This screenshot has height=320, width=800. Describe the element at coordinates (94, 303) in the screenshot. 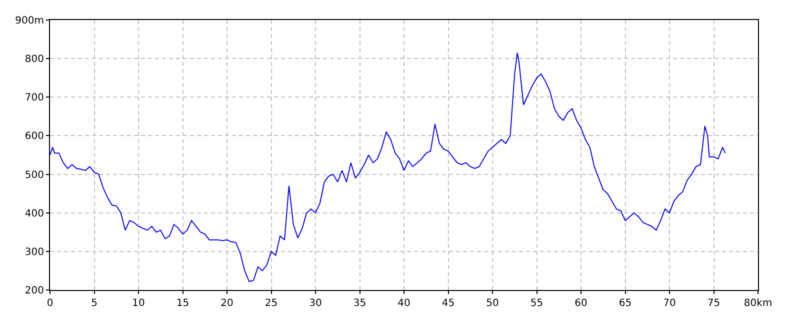

I see `x-tick-label: 5` at that location.